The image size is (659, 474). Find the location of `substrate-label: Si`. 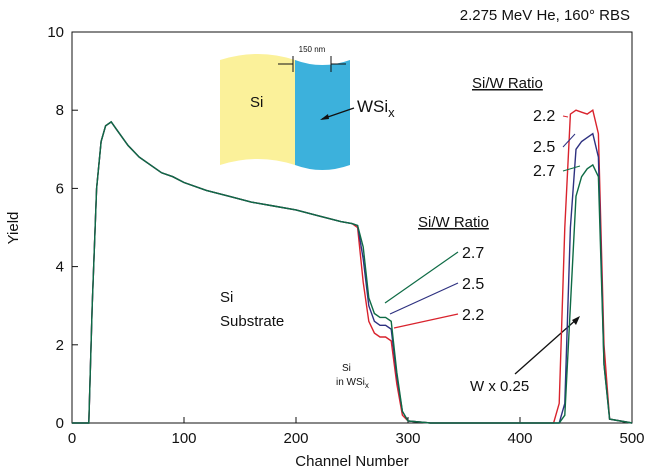

substrate-label: Si is located at coordinates (226, 297).